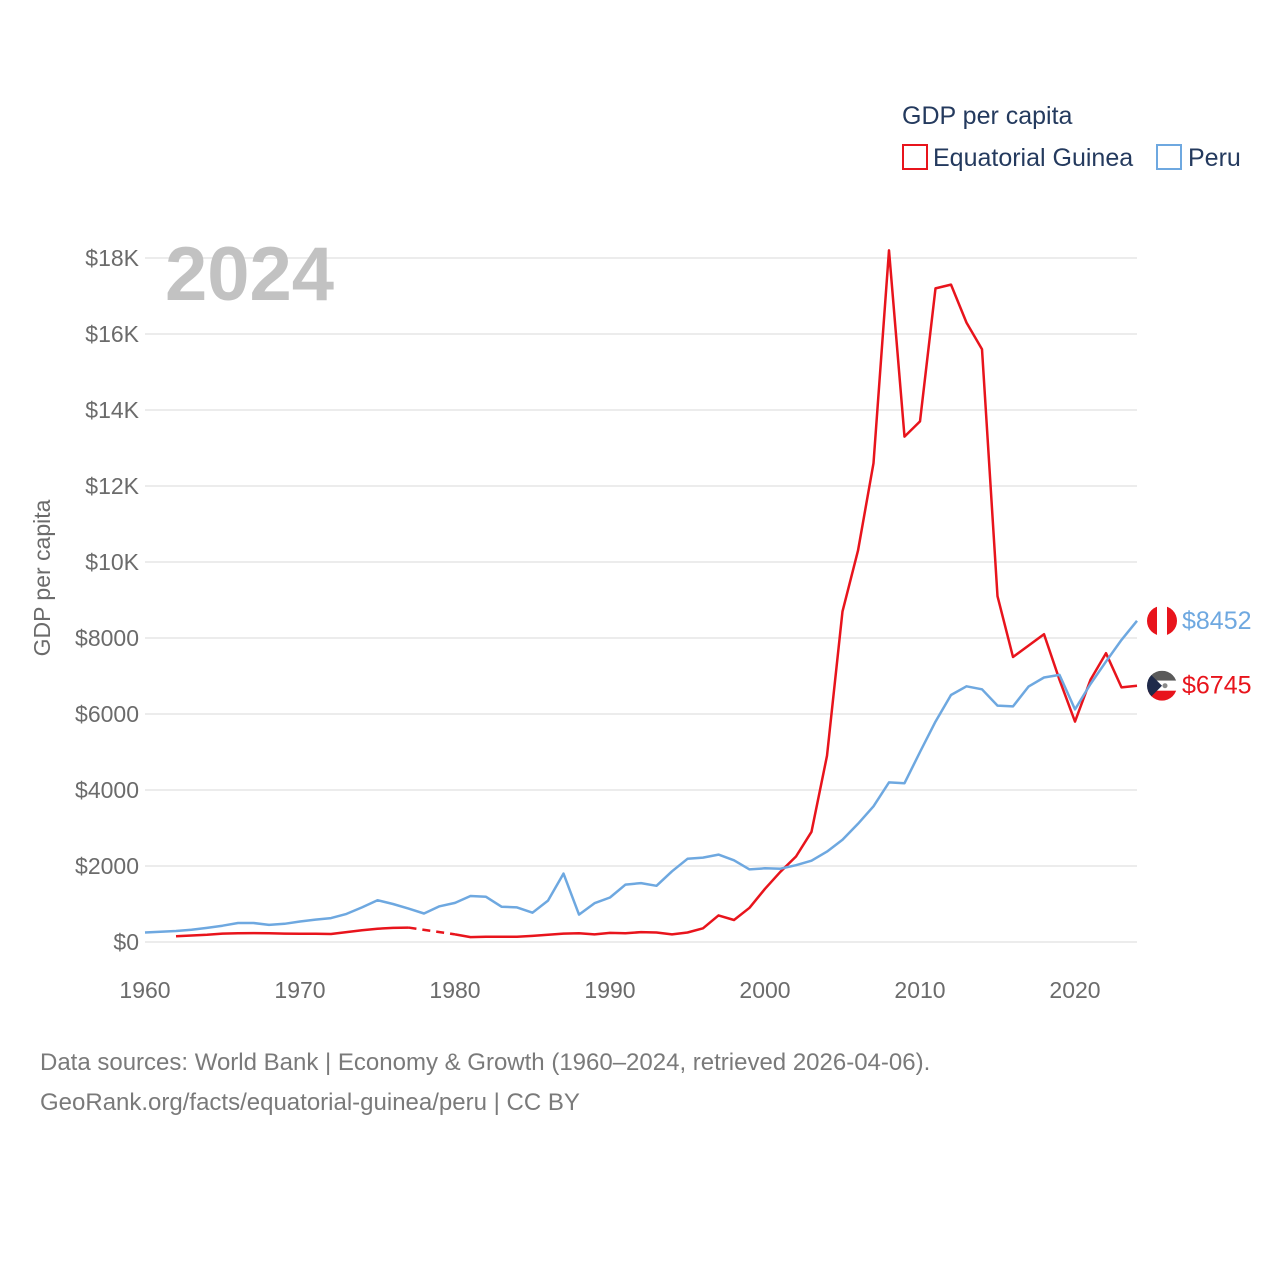  I want to click on x-tick-label: 2000, so click(764, 990).